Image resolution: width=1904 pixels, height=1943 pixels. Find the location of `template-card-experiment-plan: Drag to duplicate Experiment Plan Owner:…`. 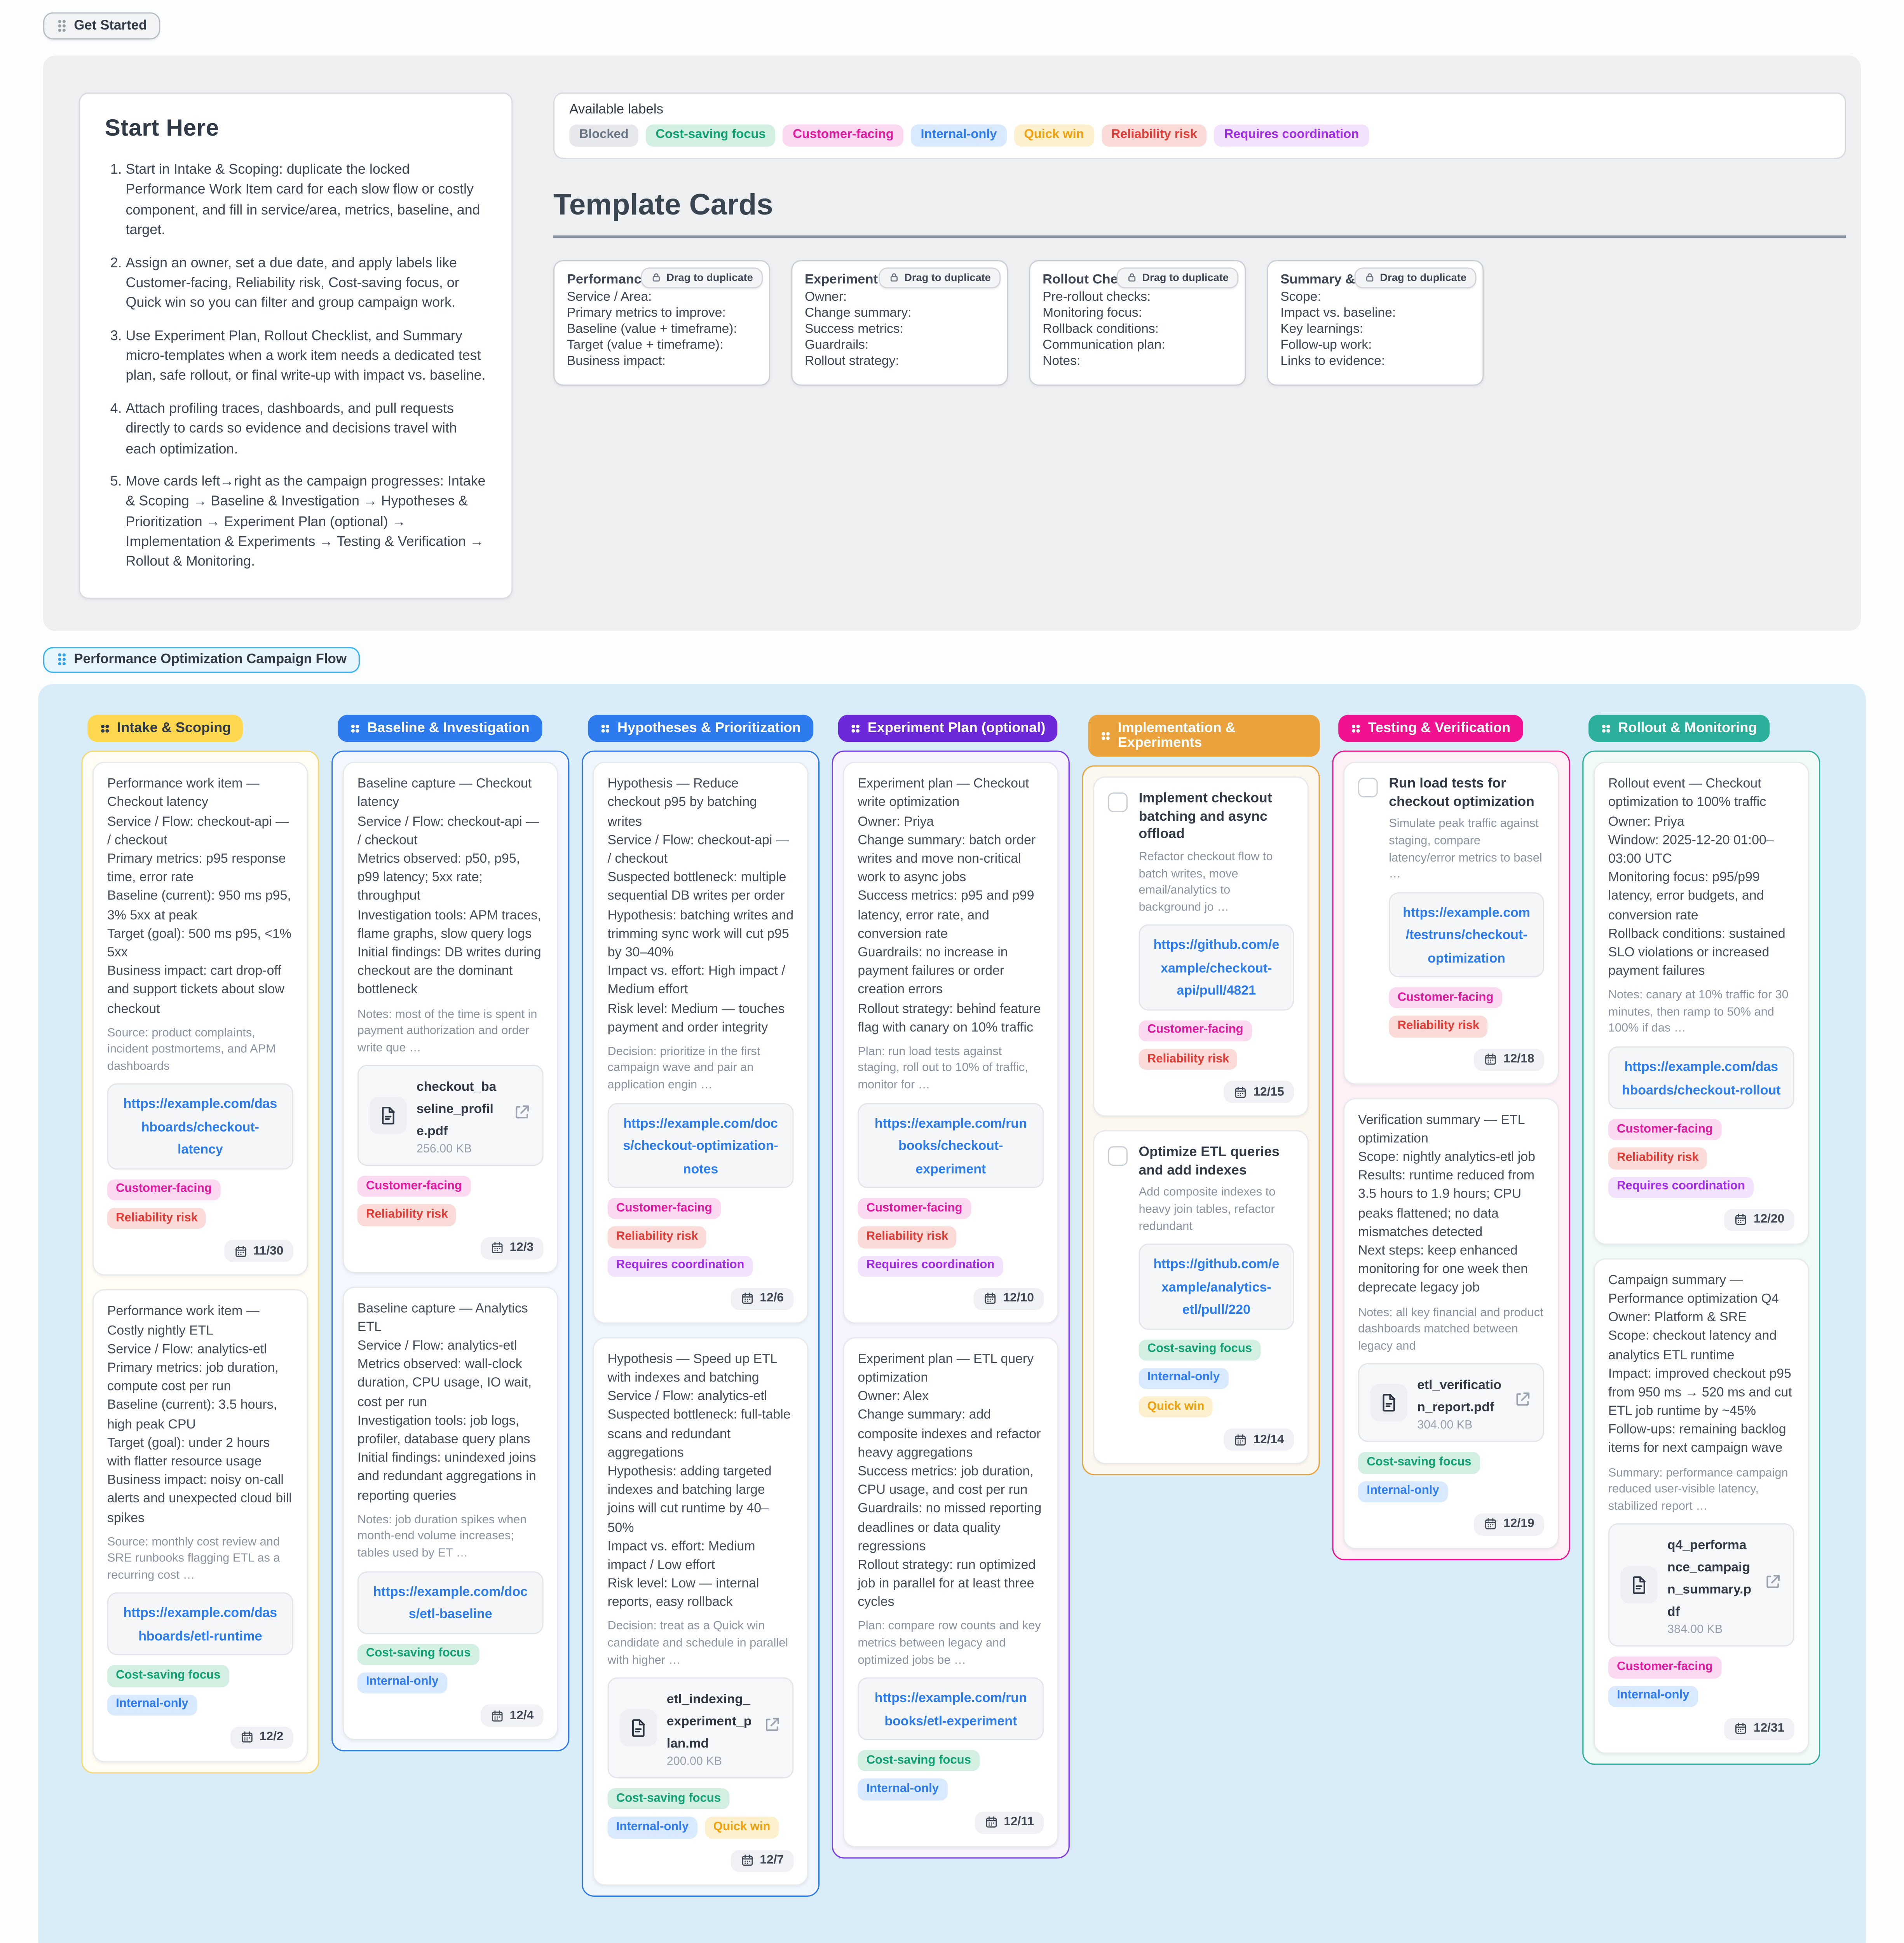

template-card-experiment-plan: Drag to duplicate Experiment Plan Owner:… is located at coordinates (900, 323).